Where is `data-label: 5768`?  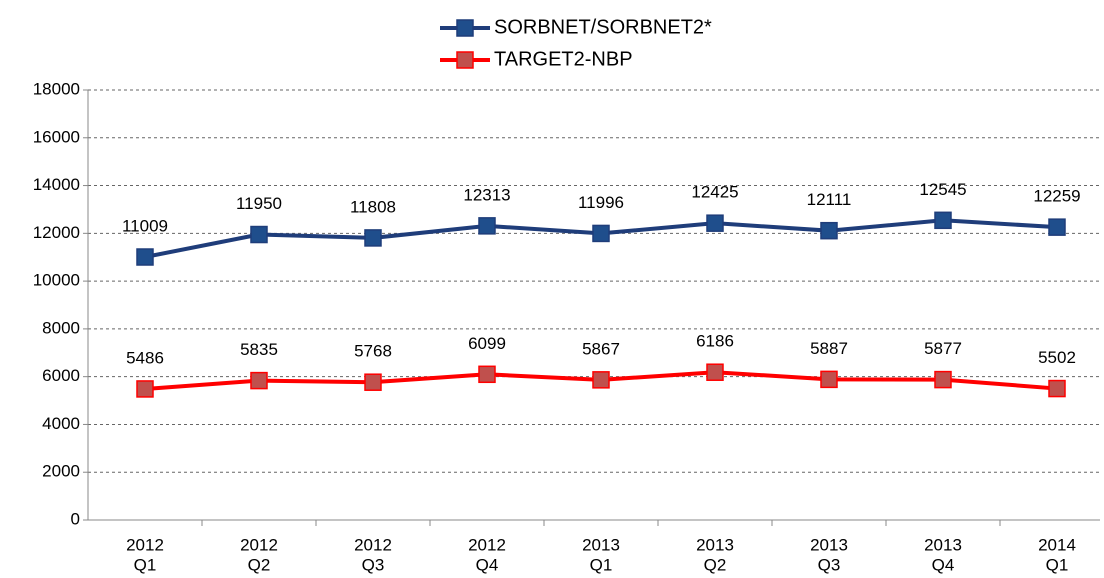 data-label: 5768 is located at coordinates (373, 351).